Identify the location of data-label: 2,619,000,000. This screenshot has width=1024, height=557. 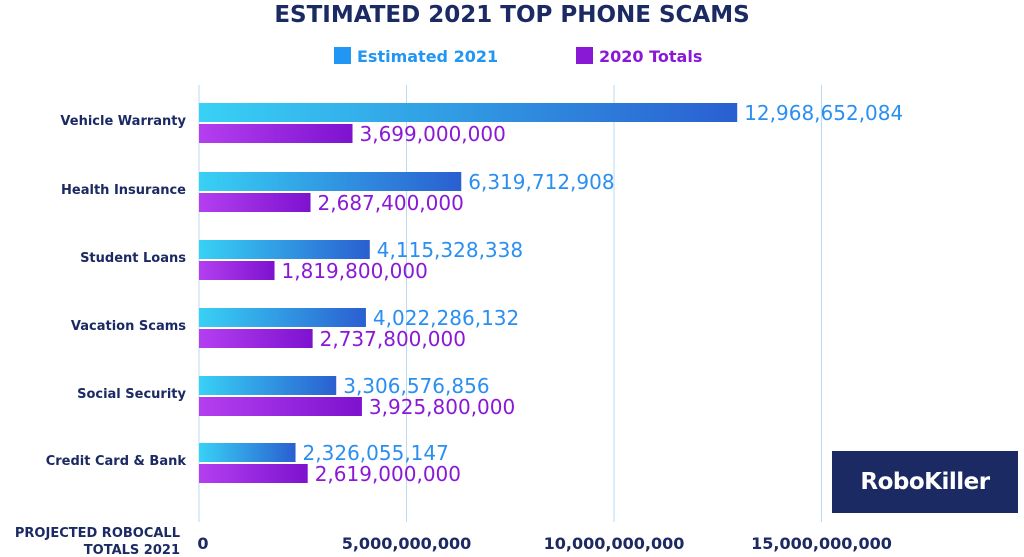
(388, 474).